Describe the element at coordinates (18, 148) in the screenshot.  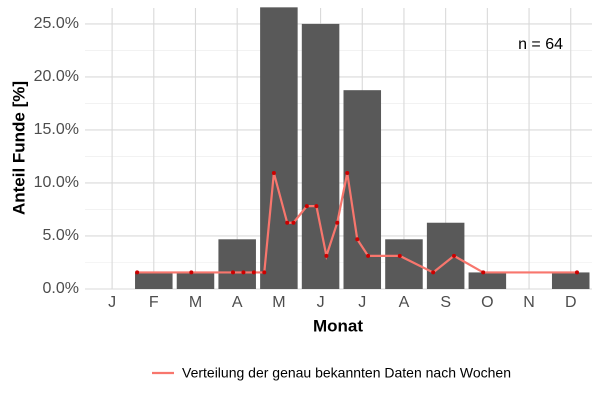
I see `y-axis-label: Anteil Funde [%]` at that location.